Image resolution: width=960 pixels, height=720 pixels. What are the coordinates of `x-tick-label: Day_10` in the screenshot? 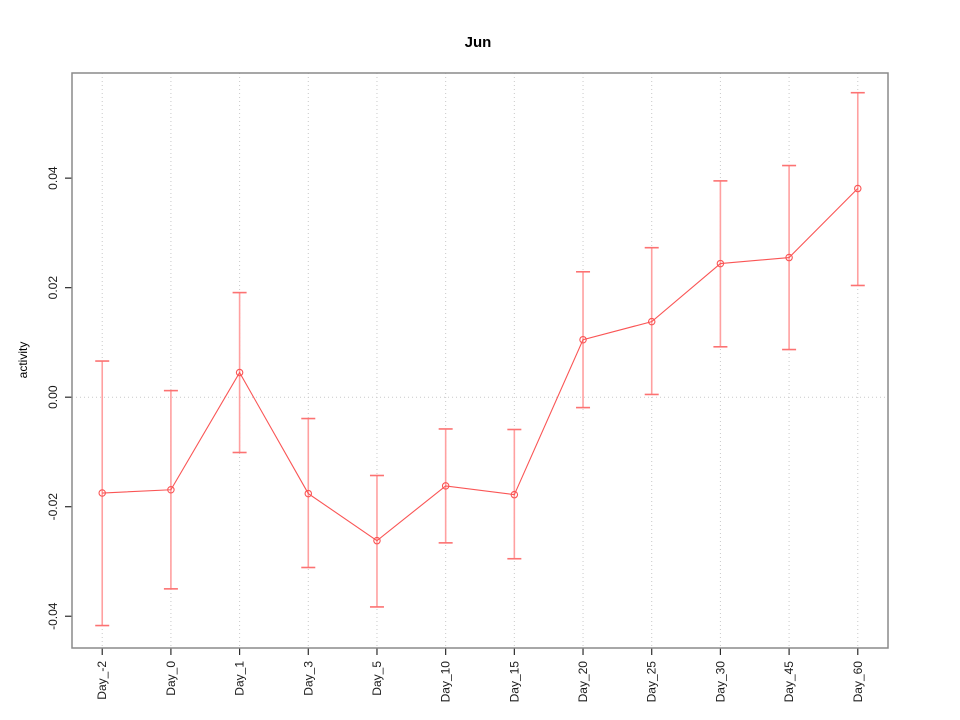 It's located at (446, 682).